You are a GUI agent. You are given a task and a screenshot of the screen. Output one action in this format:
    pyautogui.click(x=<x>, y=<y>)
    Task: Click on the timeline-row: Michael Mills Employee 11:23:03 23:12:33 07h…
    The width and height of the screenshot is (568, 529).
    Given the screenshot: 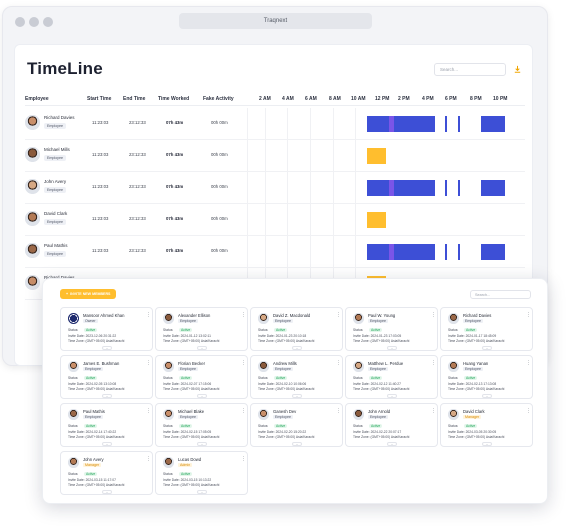 What is the action you would take?
    pyautogui.click(x=275, y=156)
    